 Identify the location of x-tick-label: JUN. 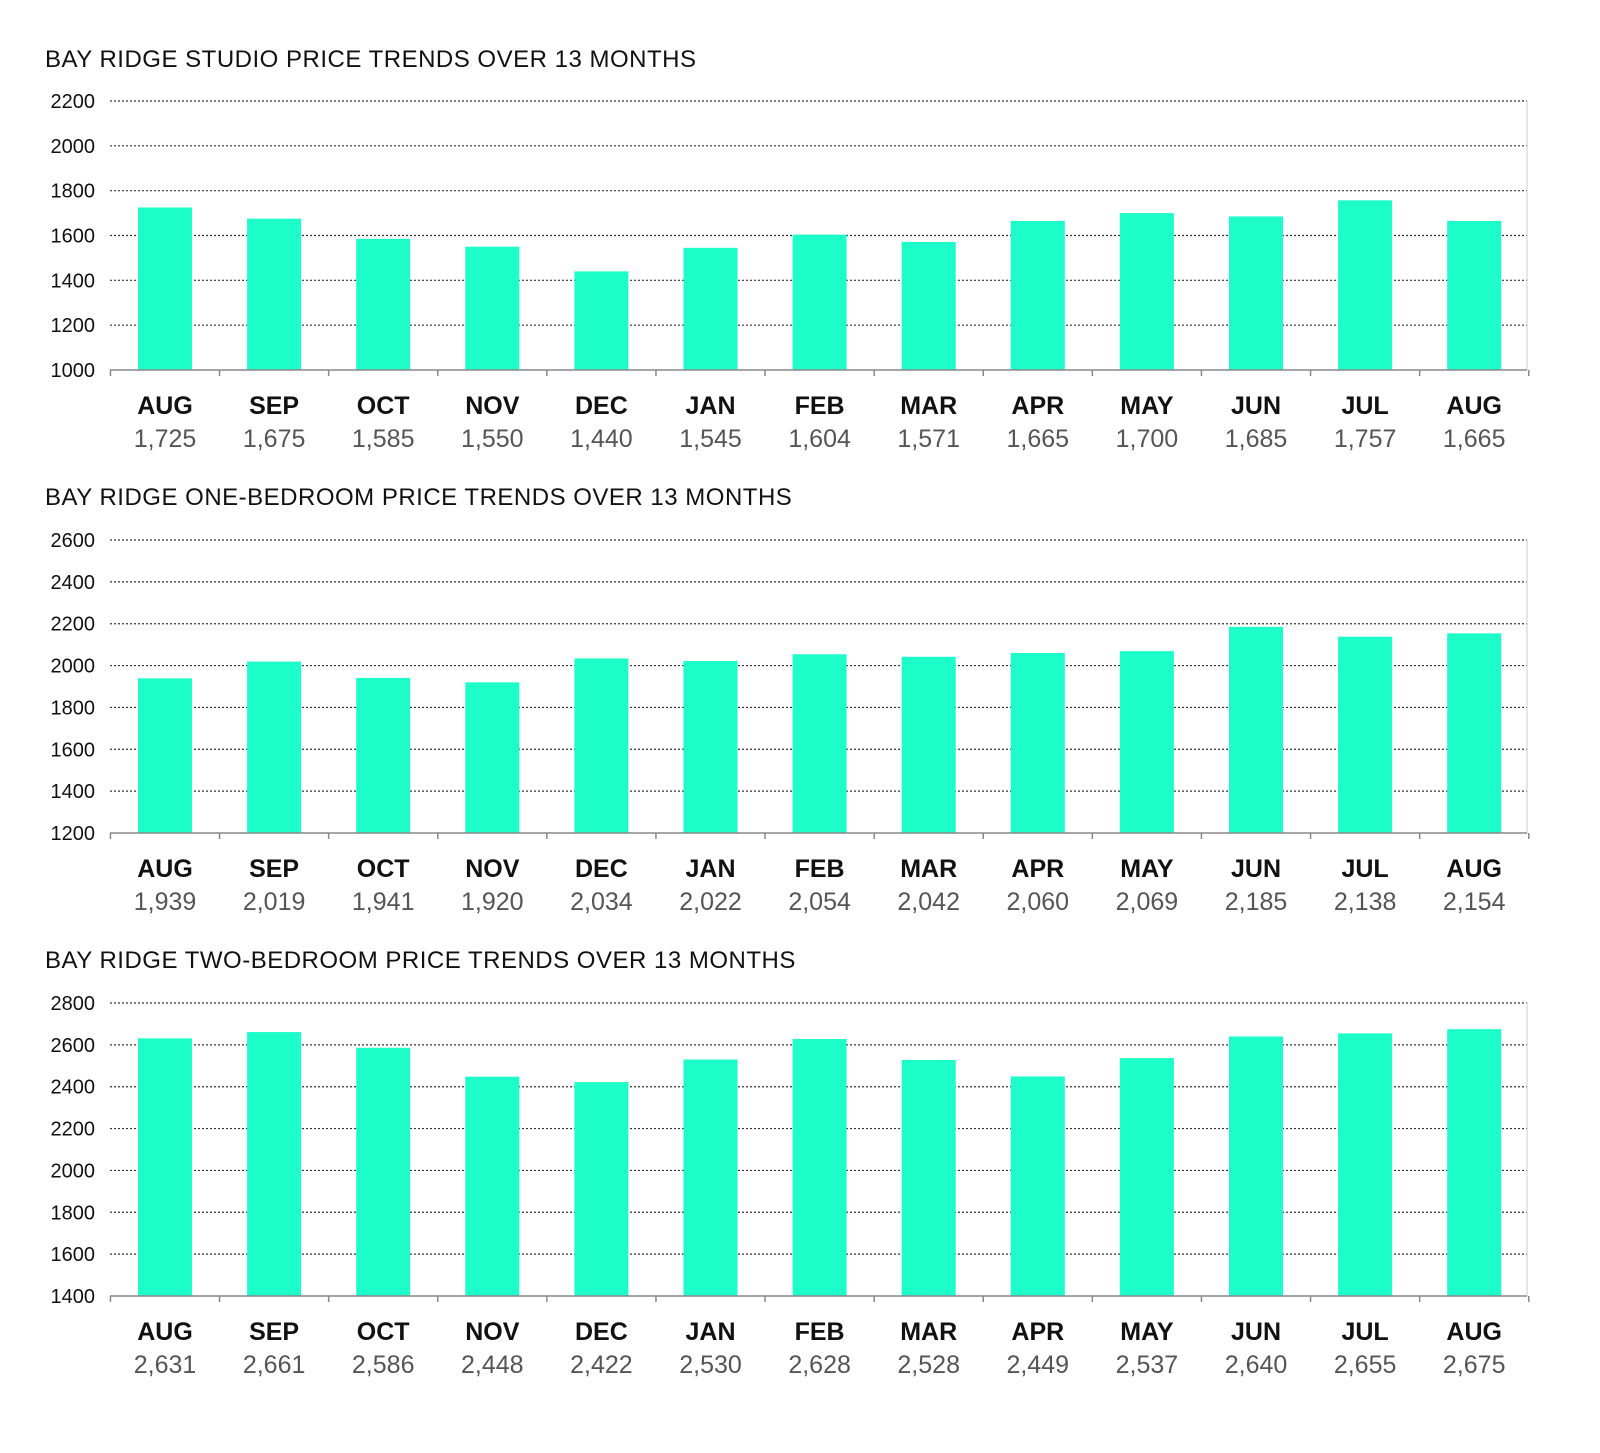
(1256, 406).